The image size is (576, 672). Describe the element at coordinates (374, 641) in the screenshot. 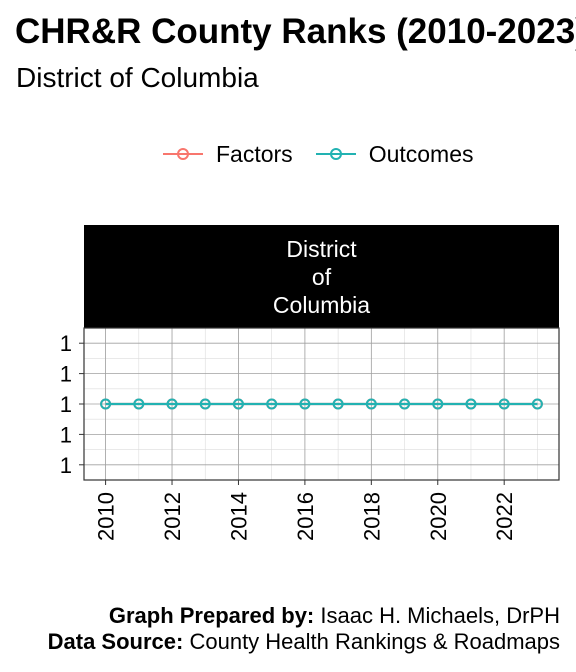

I see `caption-source-value: County Health Rankings & Roadmaps` at that location.